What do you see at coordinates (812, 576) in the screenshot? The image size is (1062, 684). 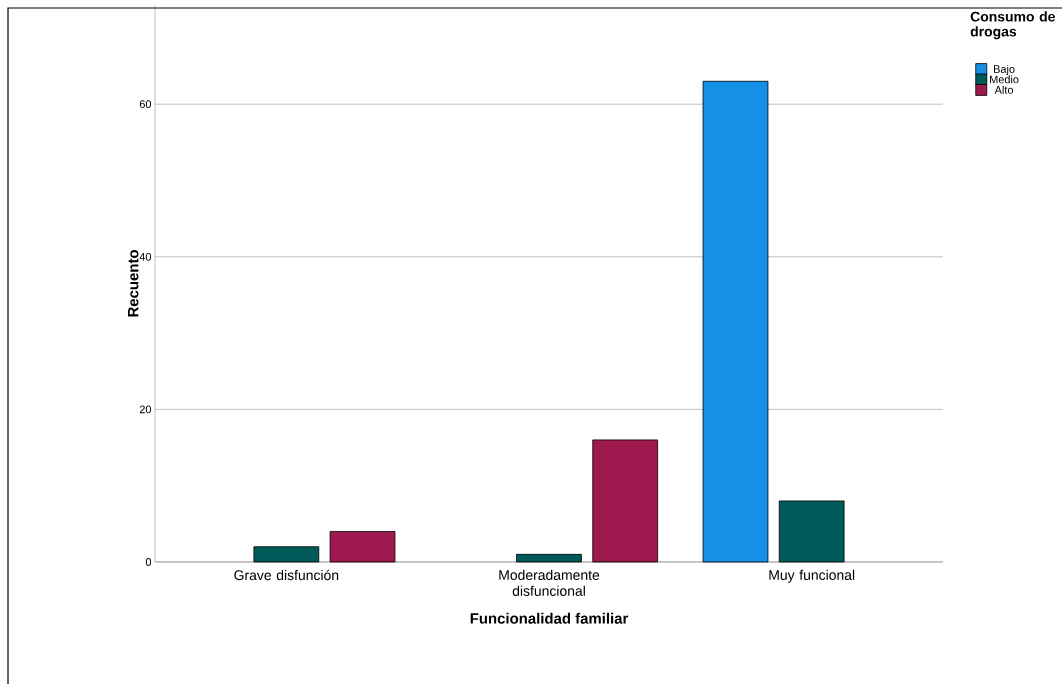 I see `x-tick-label: Muy funcional` at bounding box center [812, 576].